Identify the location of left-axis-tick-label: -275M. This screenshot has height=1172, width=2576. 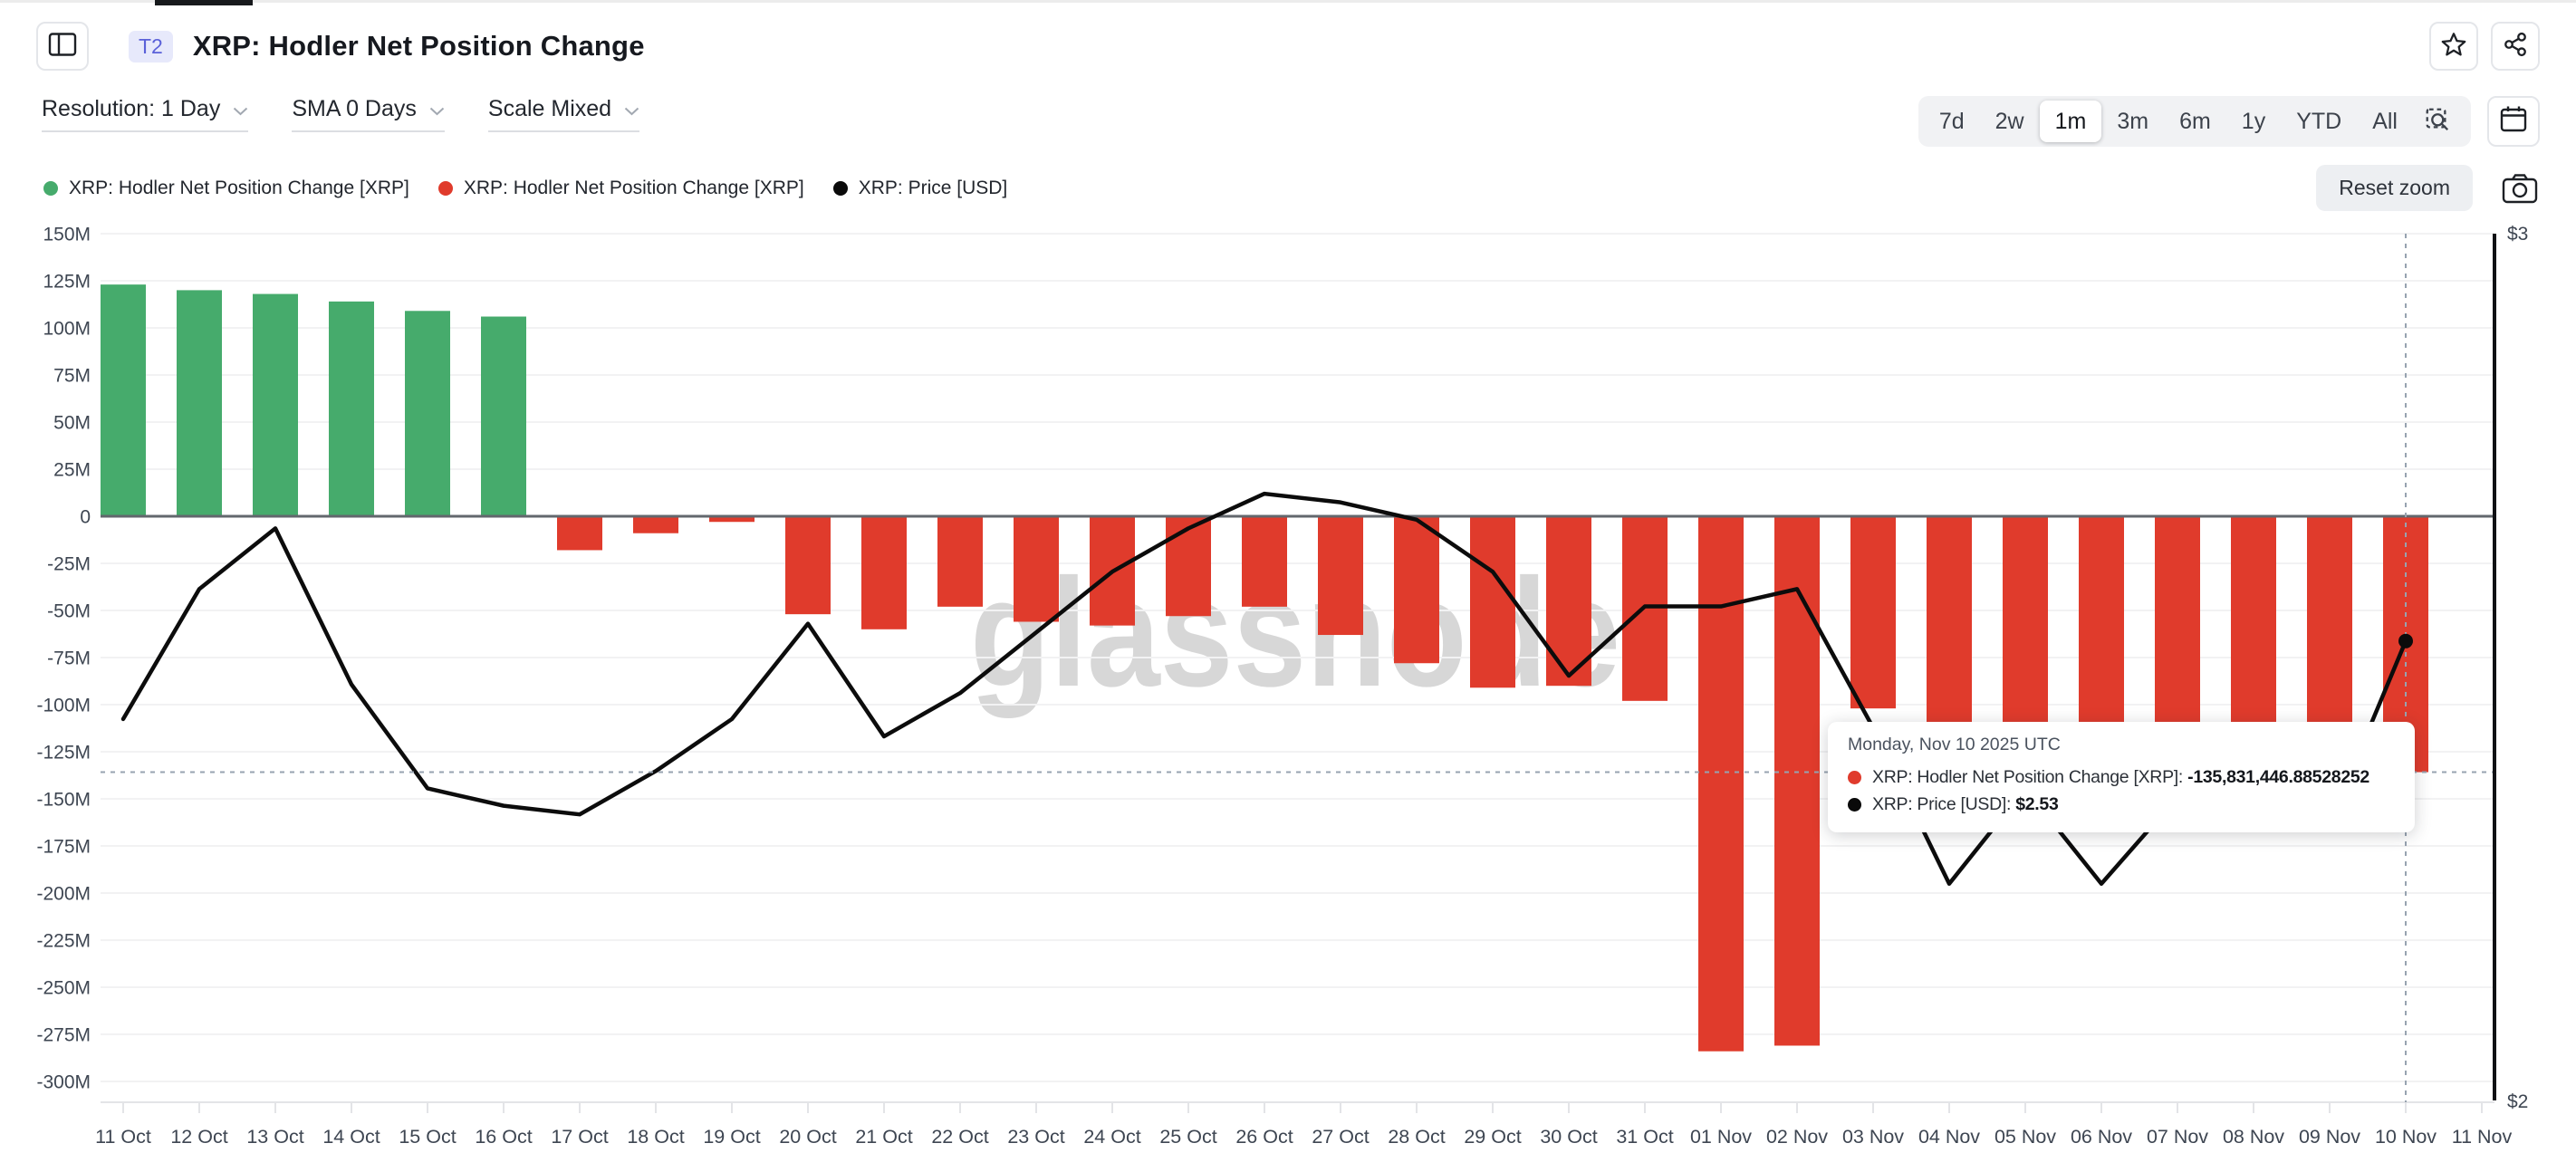
(63, 1035).